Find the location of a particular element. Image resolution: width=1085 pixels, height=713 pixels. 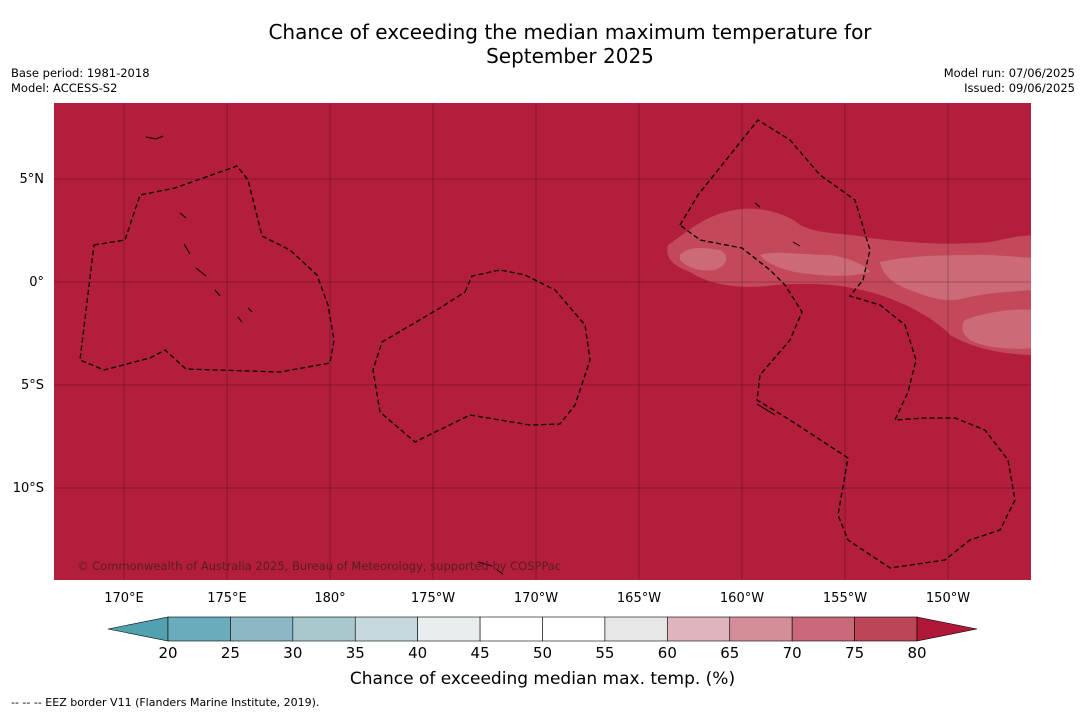

lat-label: 0° is located at coordinates (36, 282).